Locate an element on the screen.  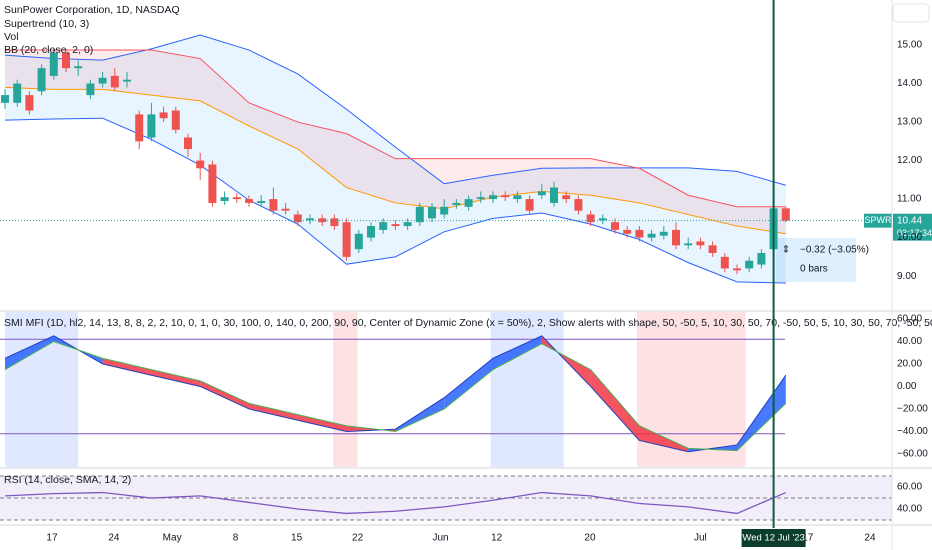
last-price-label: 10.44 is located at coordinates (909, 220).